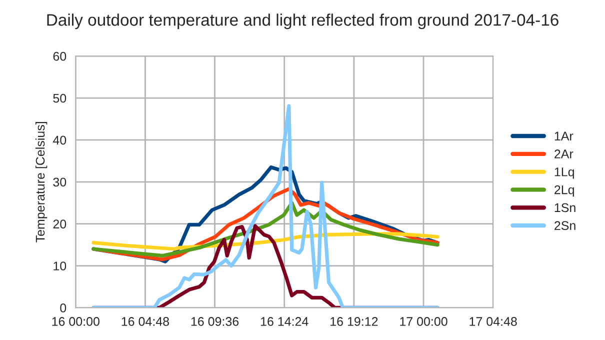 The height and width of the screenshot is (340, 605). Describe the element at coordinates (424, 321) in the screenshot. I see `x-tick-label: 17 00:00` at that location.